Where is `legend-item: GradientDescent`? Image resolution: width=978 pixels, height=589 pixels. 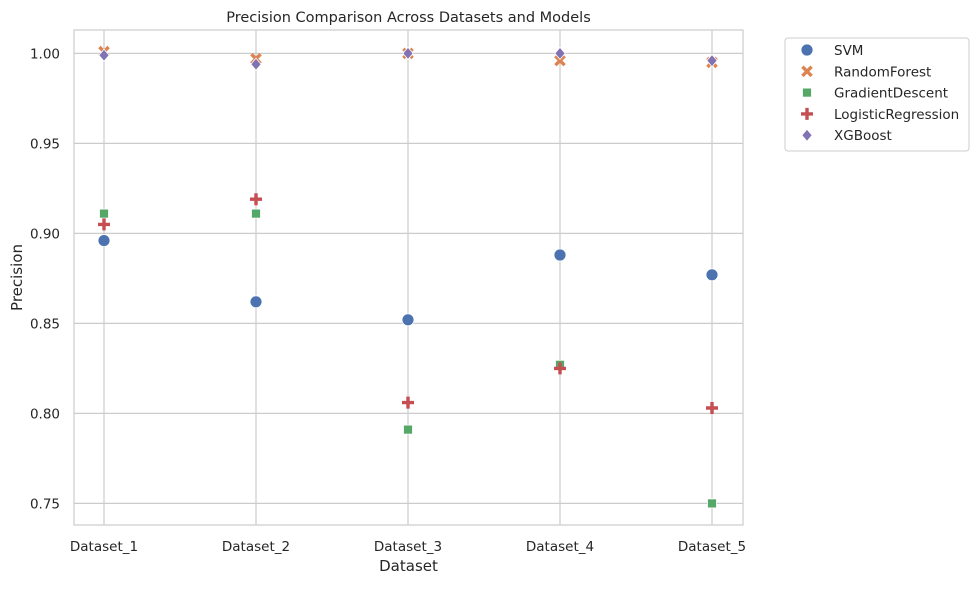
legend-item: GradientDescent is located at coordinates (875, 94).